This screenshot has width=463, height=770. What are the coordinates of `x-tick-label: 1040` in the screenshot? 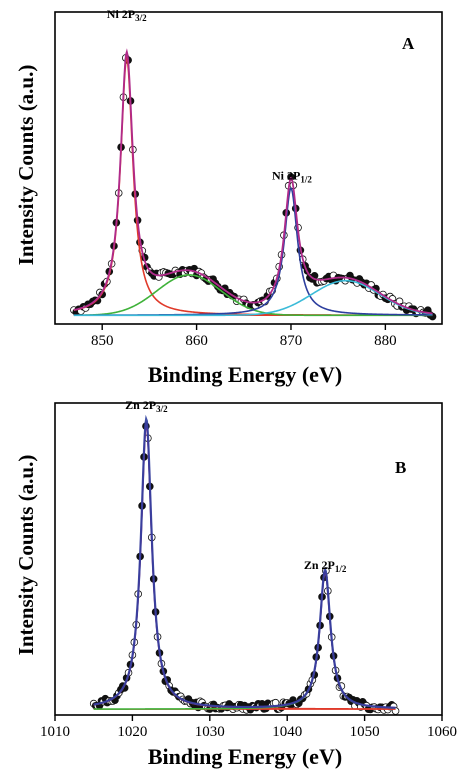 It's located at (287, 732).